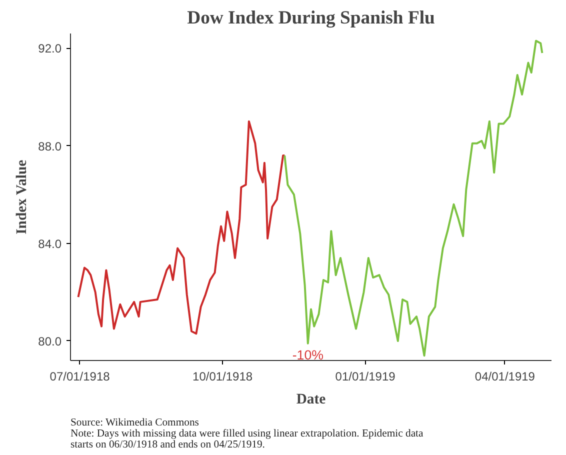 This screenshot has height=455, width=566. I want to click on y-tick-label: 80.0, so click(50, 341).